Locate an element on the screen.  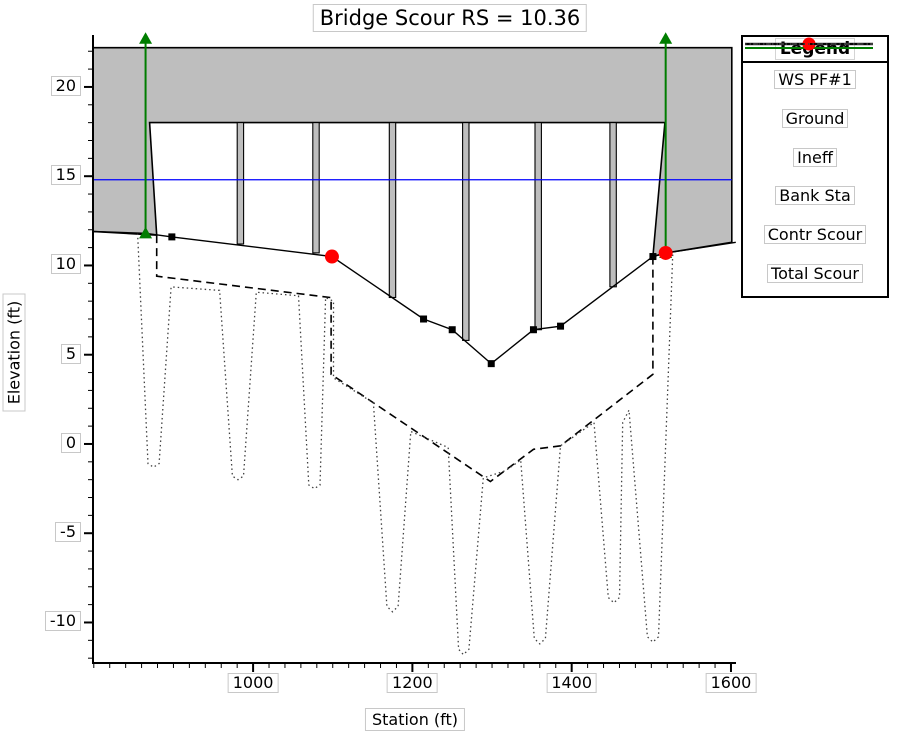
legend-sample-contr-icon is located at coordinates (809, 44).